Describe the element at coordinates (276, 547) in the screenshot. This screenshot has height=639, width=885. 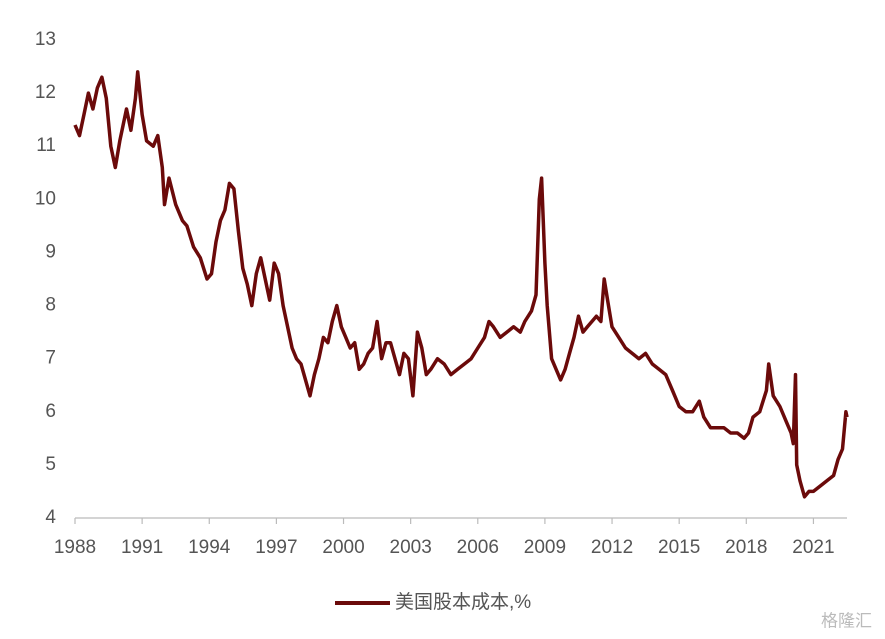
I see `x-tick-label: 1997` at that location.